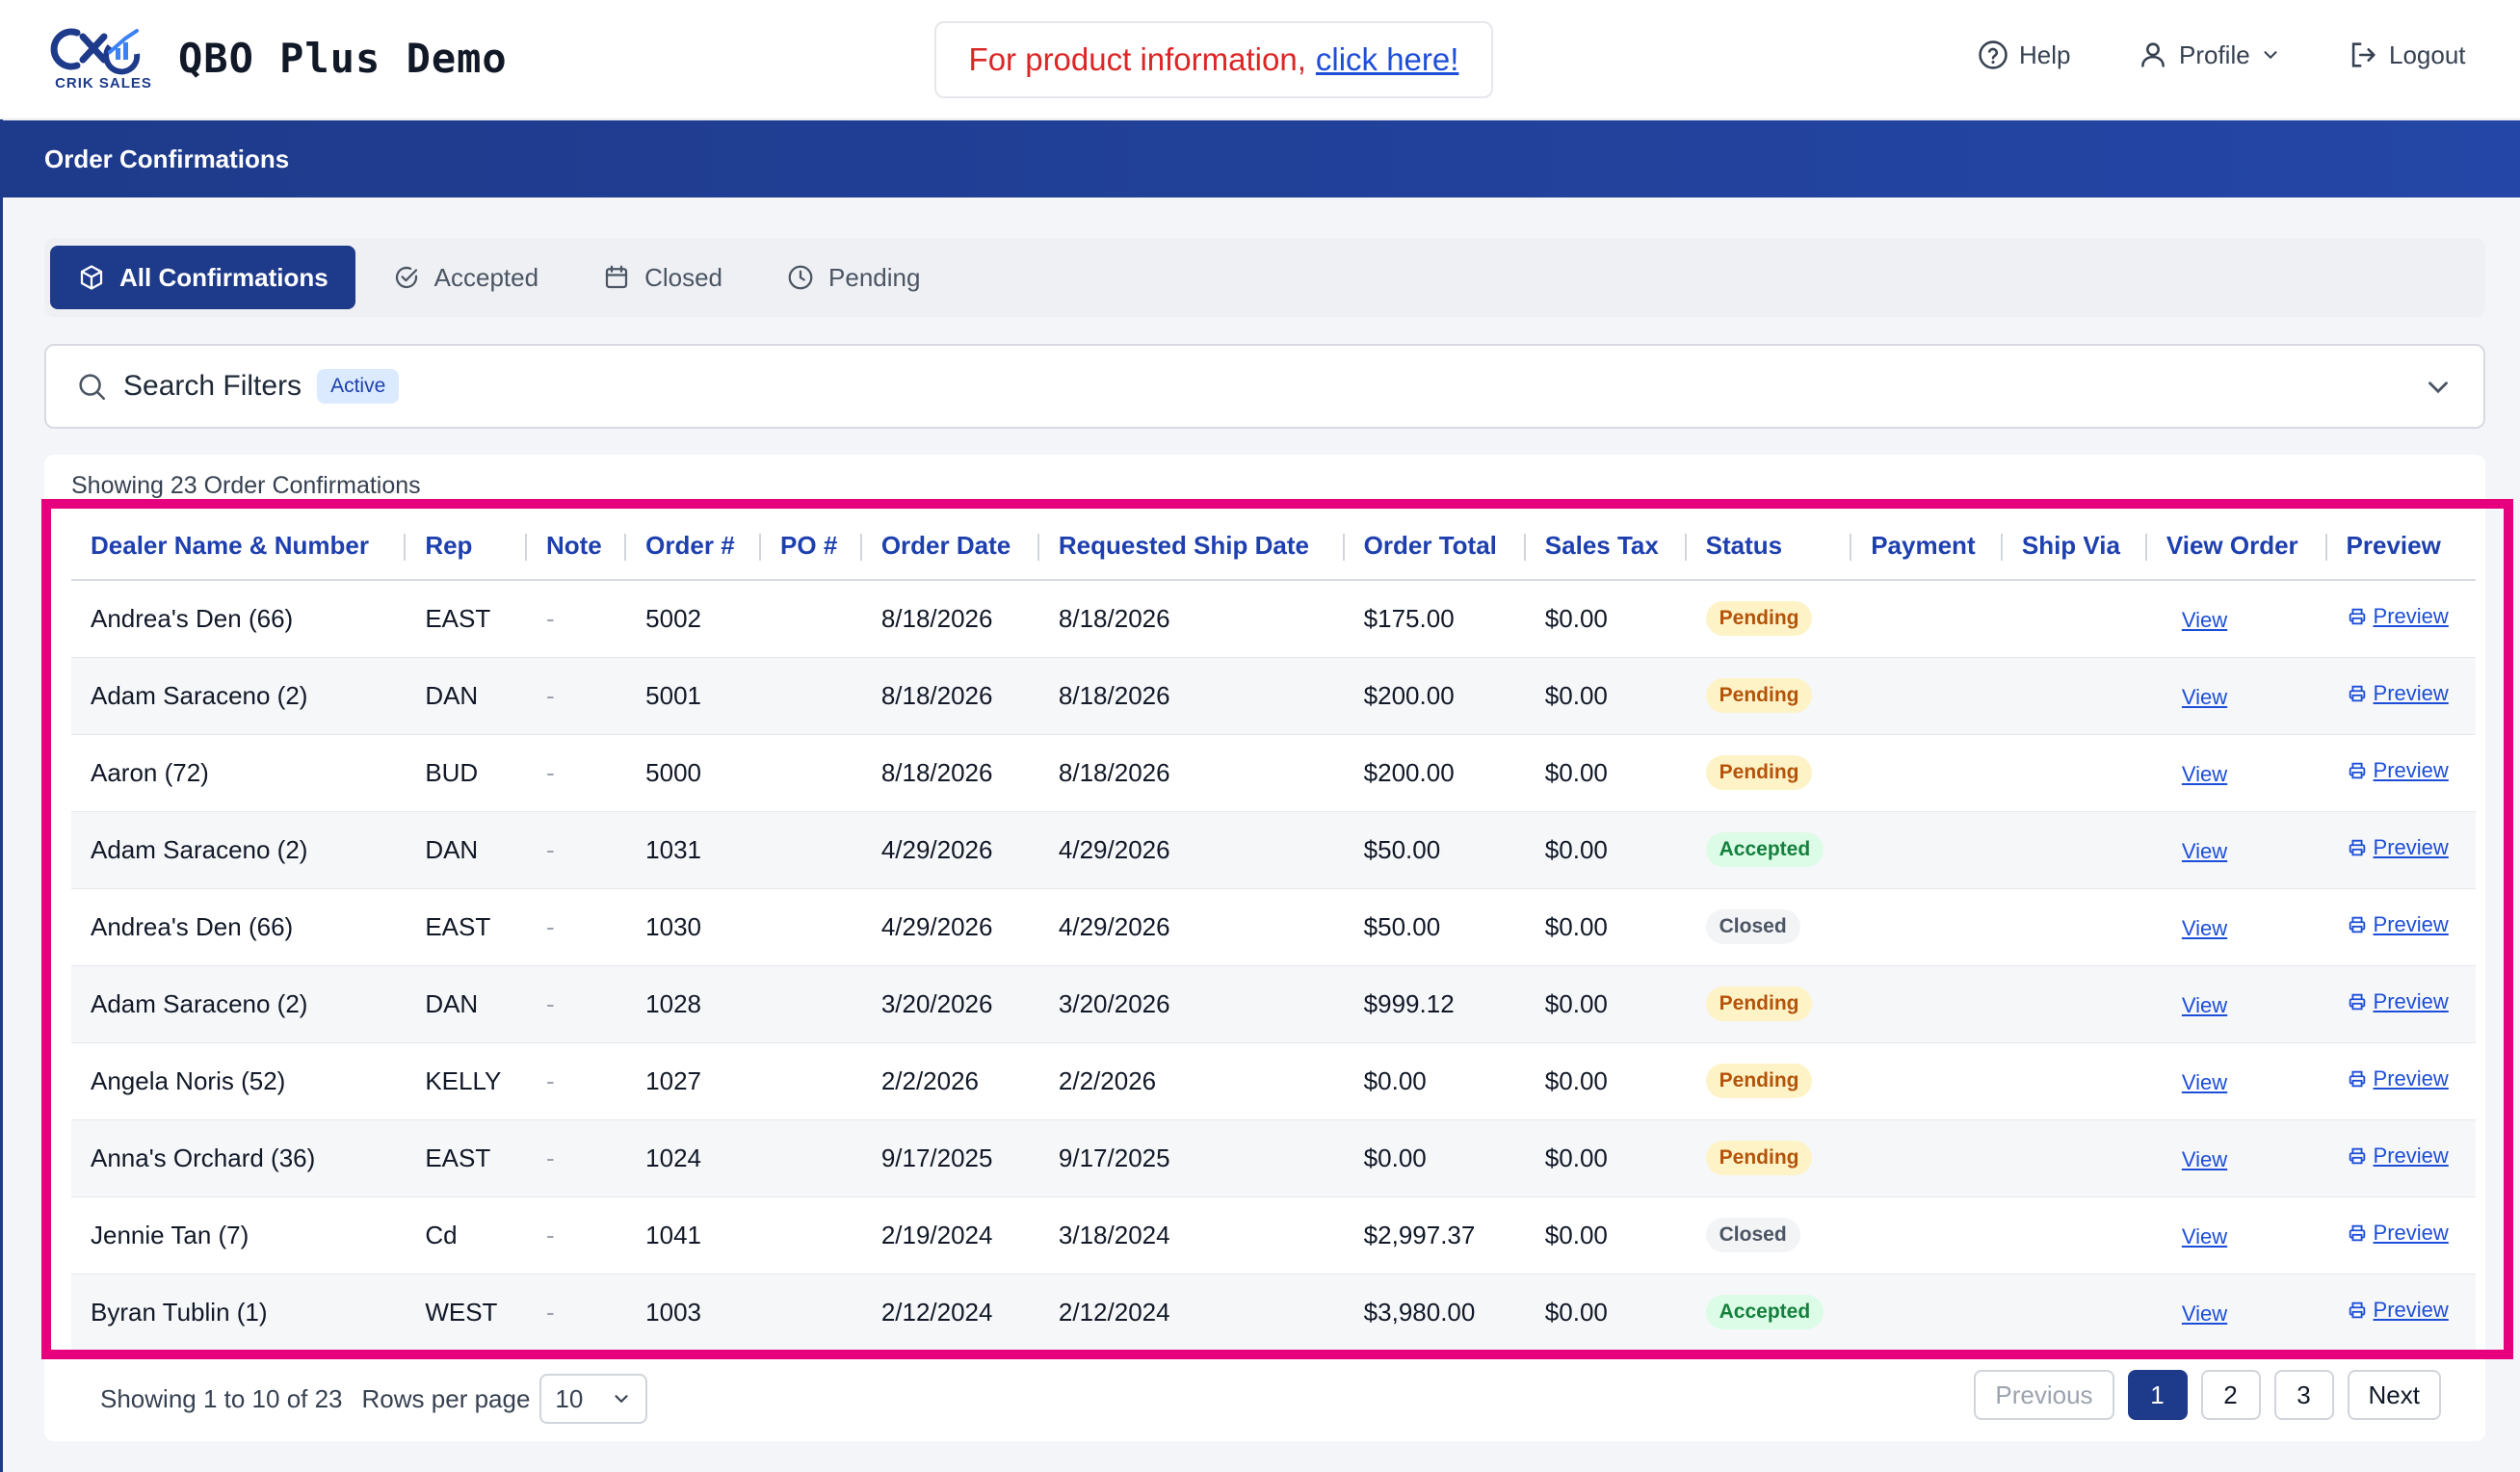 The width and height of the screenshot is (2520, 1472). What do you see at coordinates (2406, 55) in the screenshot?
I see `logout-link: Logout` at bounding box center [2406, 55].